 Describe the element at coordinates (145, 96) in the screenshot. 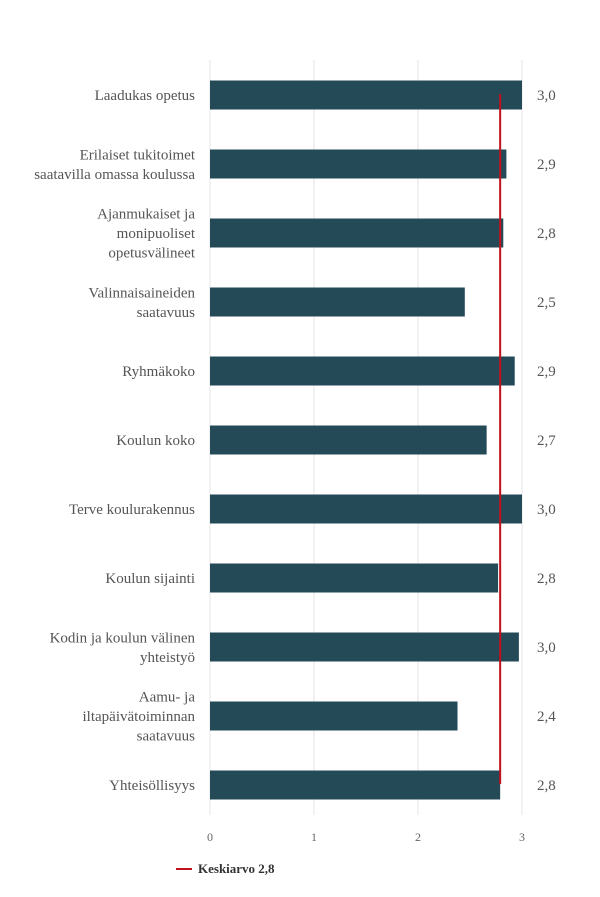

I see `category-label: Laadukas opetus` at that location.